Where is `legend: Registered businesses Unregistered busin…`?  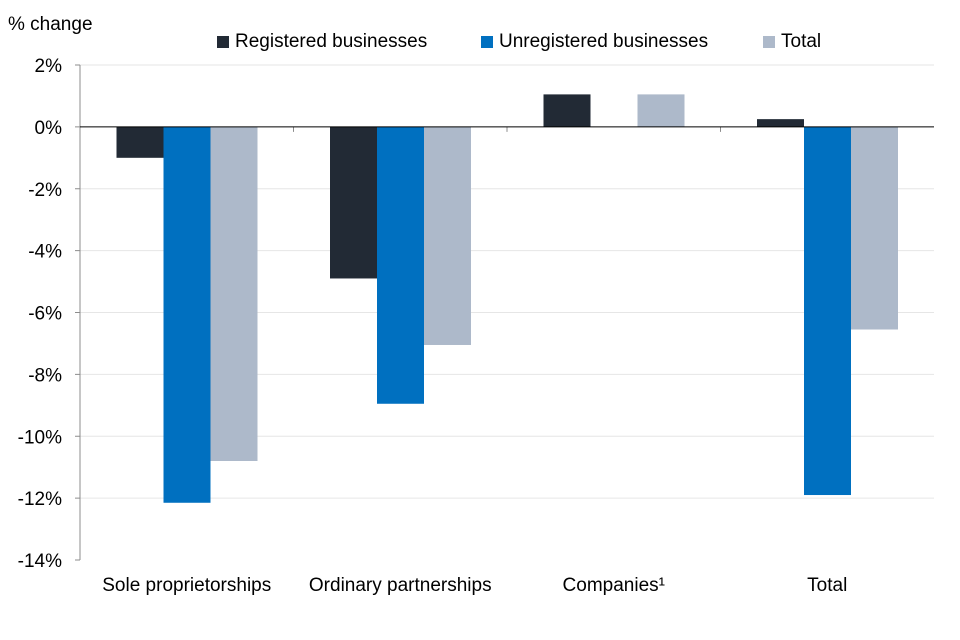
legend: Registered businesses Unregistered busin… is located at coordinates (480, 43).